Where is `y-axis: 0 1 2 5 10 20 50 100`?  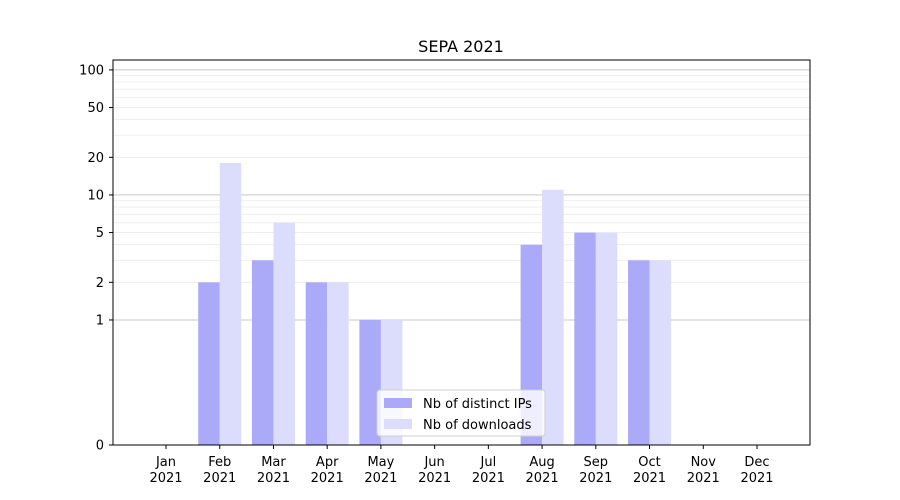
y-axis: 0 1 2 5 10 20 50 100 is located at coordinates (96, 258).